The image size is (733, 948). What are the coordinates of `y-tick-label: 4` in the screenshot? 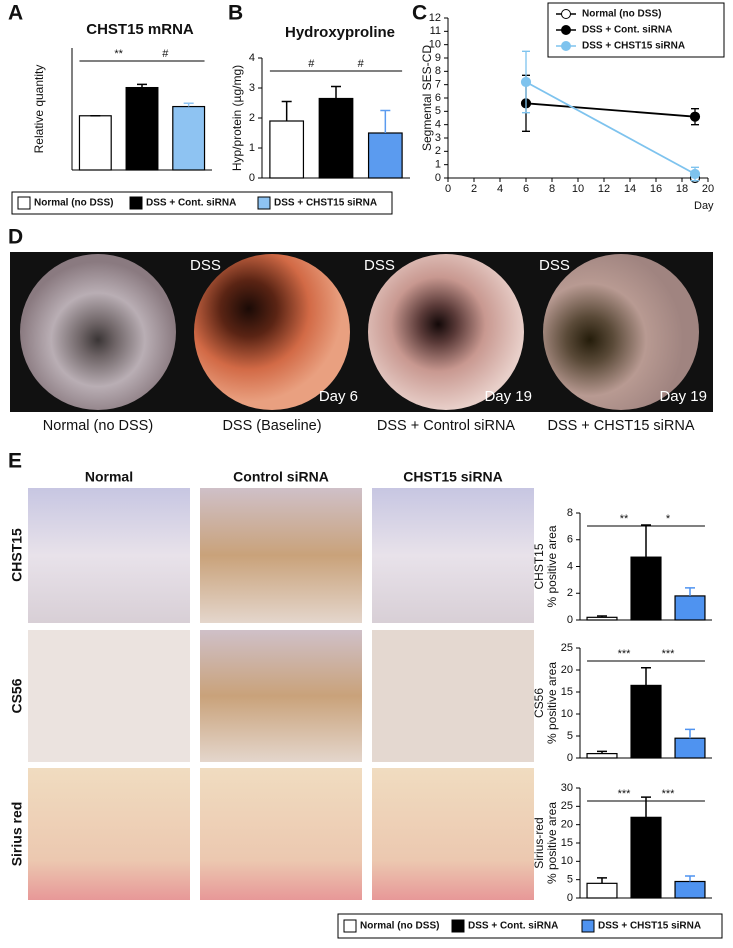 It's located at (570, 566).